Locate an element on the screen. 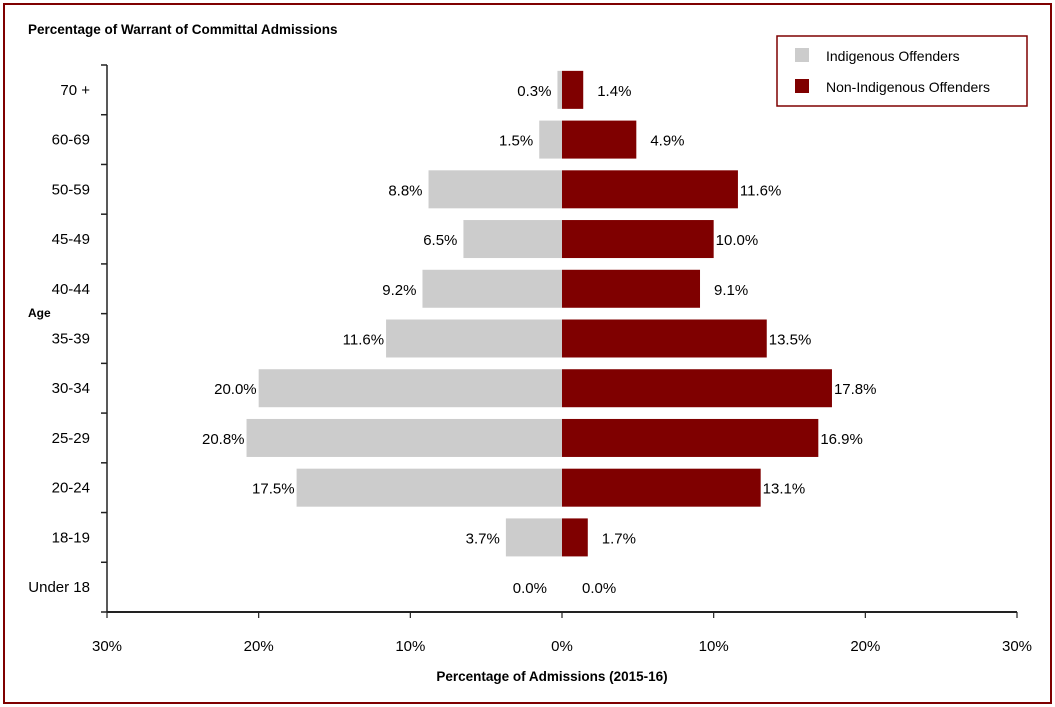 Image resolution: width=1055 pixels, height=707 pixels. indigenous-data-label: 0.0% is located at coordinates (530, 588).